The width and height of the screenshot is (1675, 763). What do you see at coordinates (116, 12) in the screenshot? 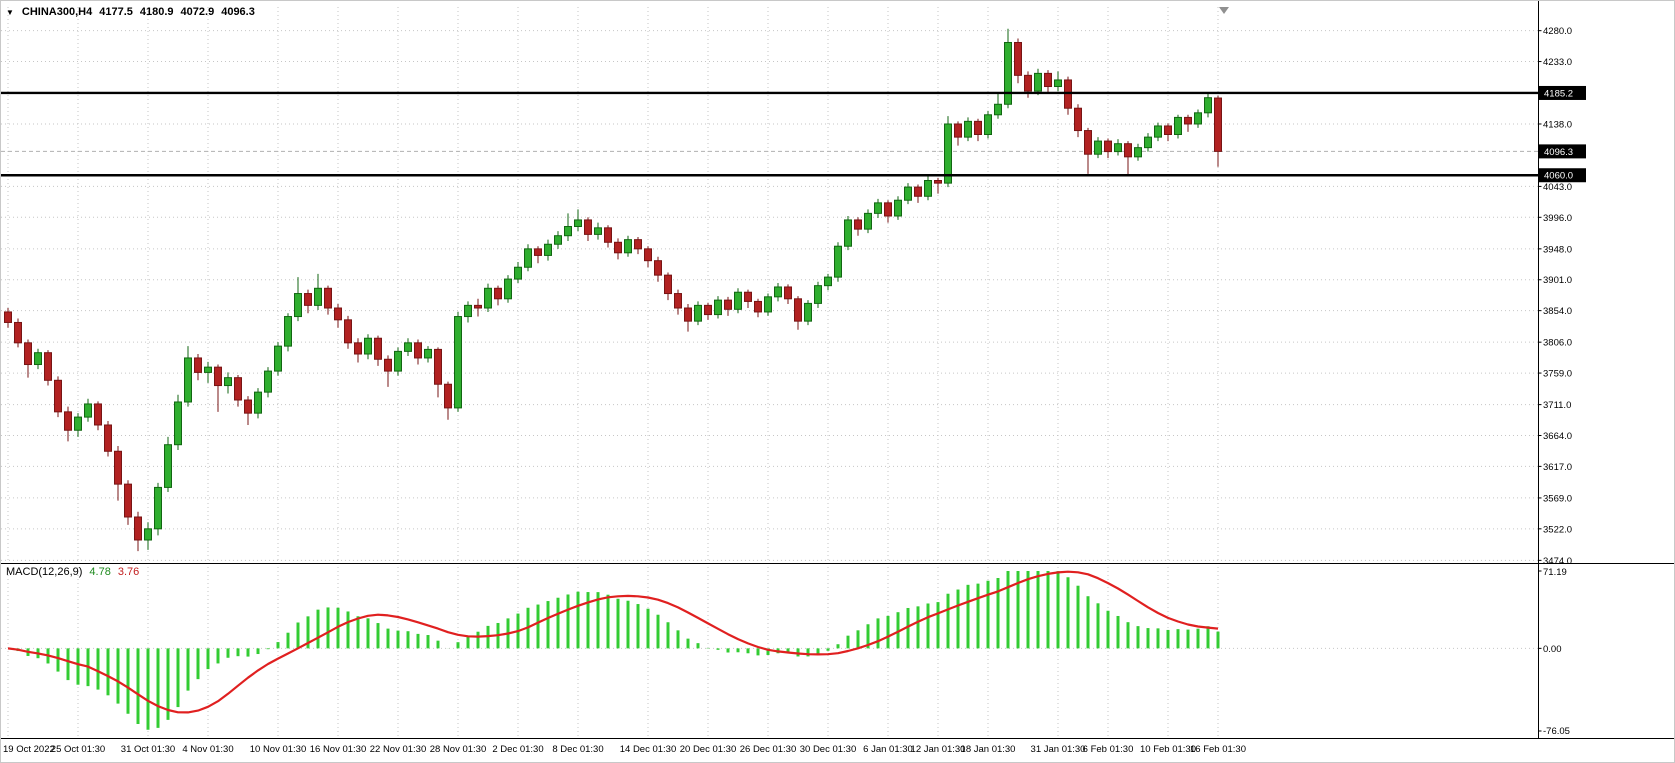
I see `ohlc-open: 4177.5` at bounding box center [116, 12].